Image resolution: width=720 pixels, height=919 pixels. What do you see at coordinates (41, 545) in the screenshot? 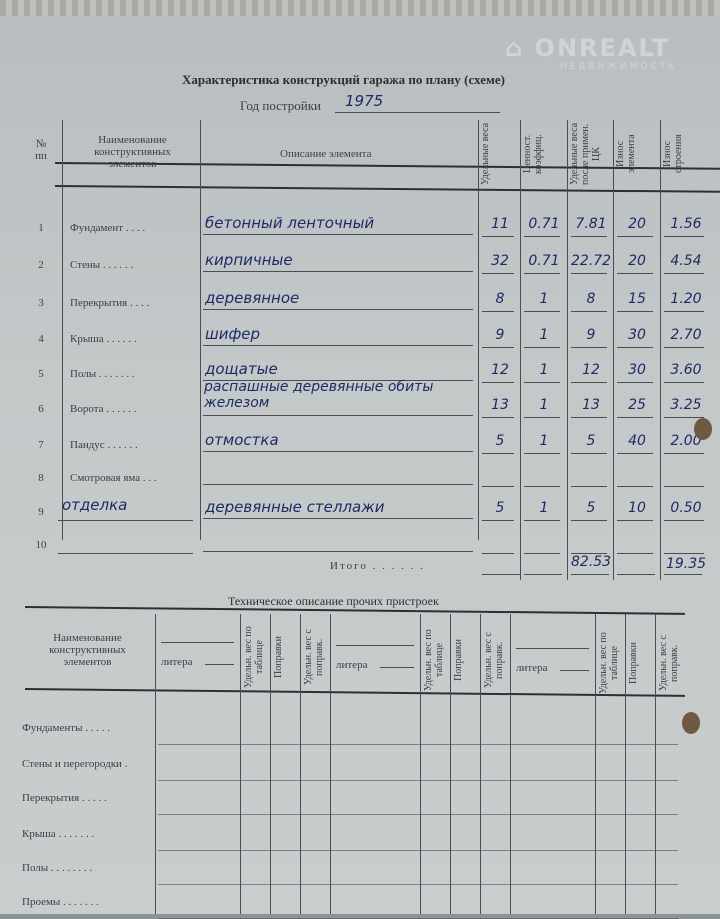
I see `row-number: 10` at bounding box center [41, 545].